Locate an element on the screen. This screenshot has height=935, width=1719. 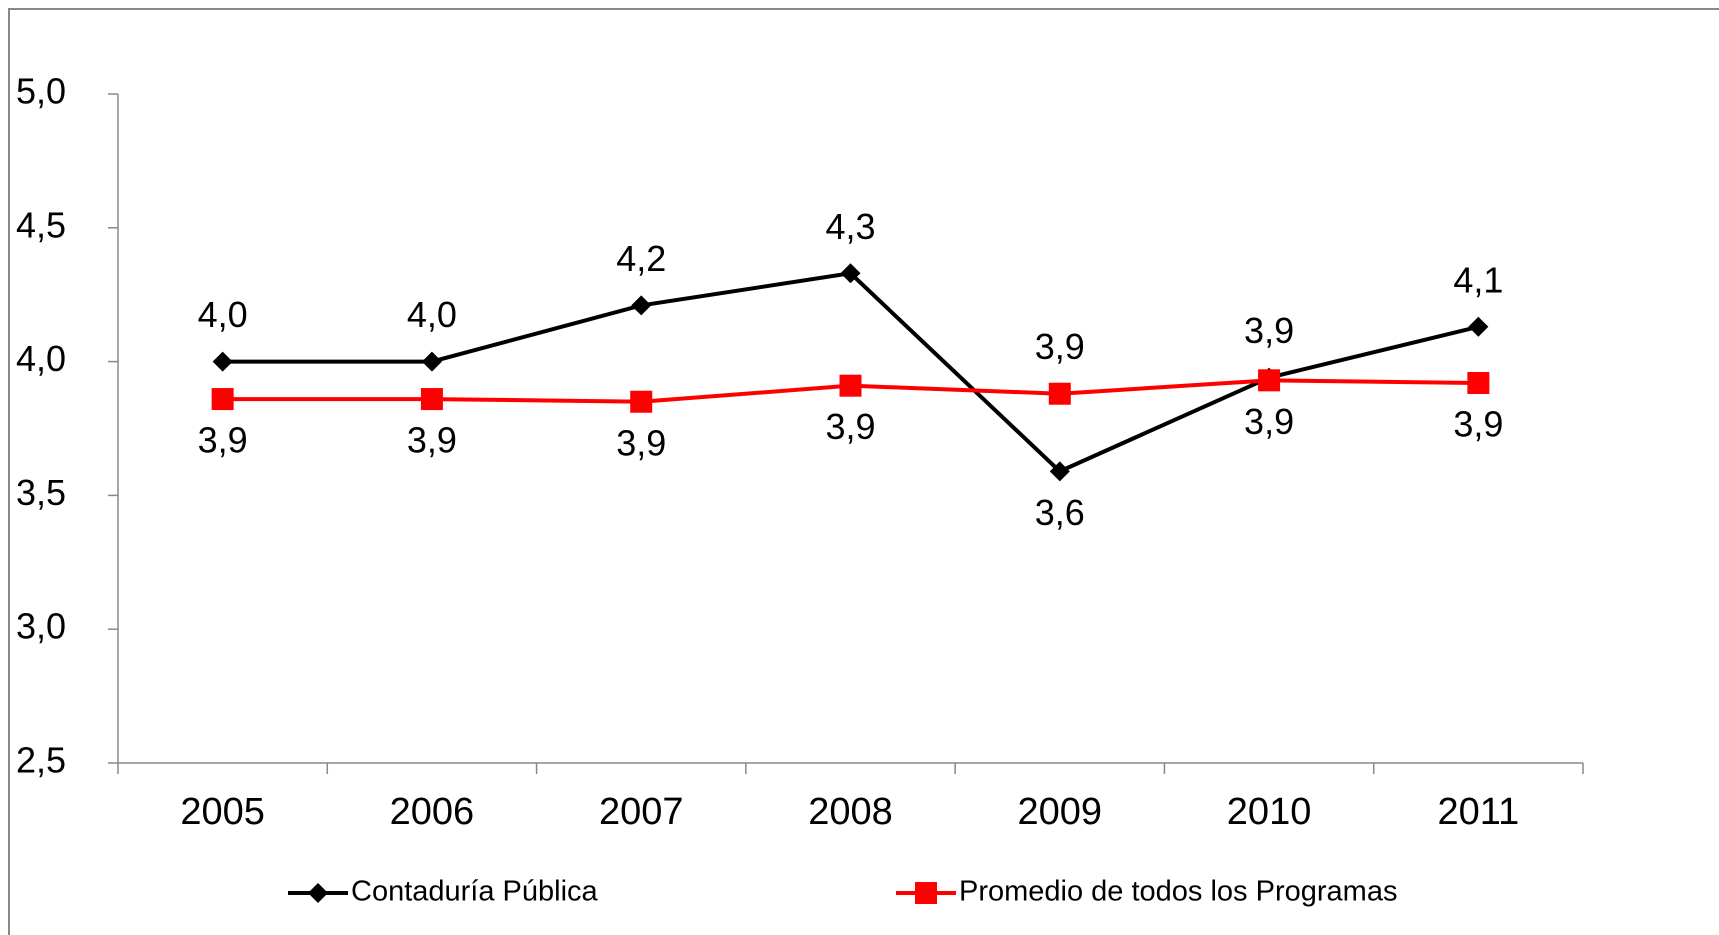
y-tick-label: 4,0 is located at coordinates (41, 358).